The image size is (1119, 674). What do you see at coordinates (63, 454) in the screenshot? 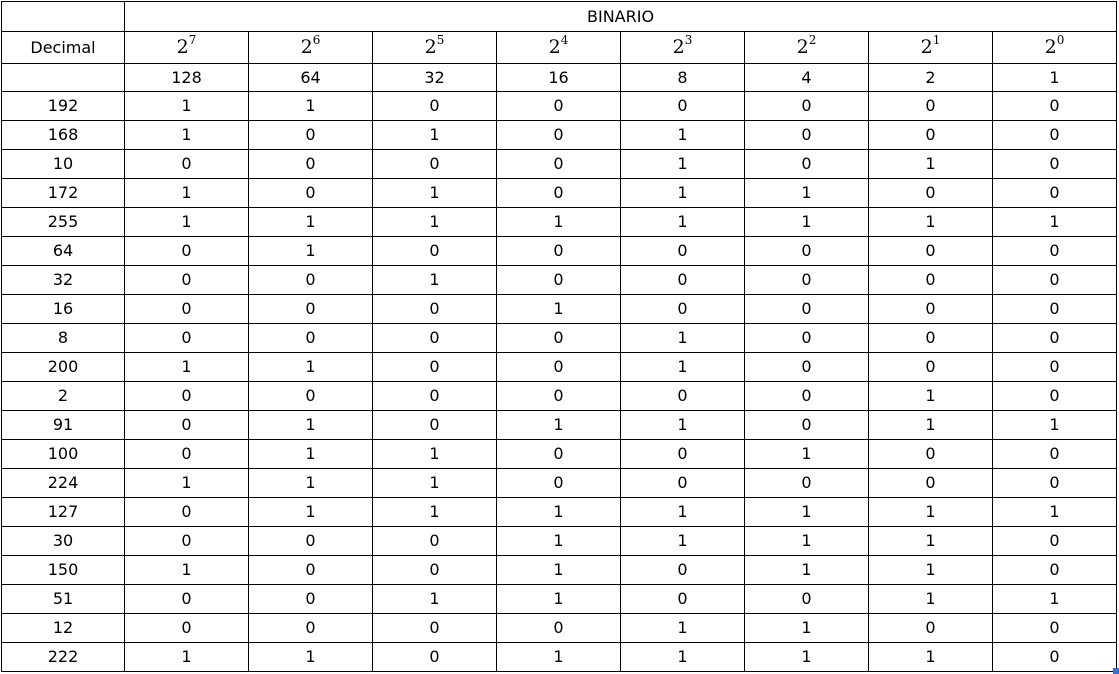
I see `decimal-value-cell: 100` at bounding box center [63, 454].